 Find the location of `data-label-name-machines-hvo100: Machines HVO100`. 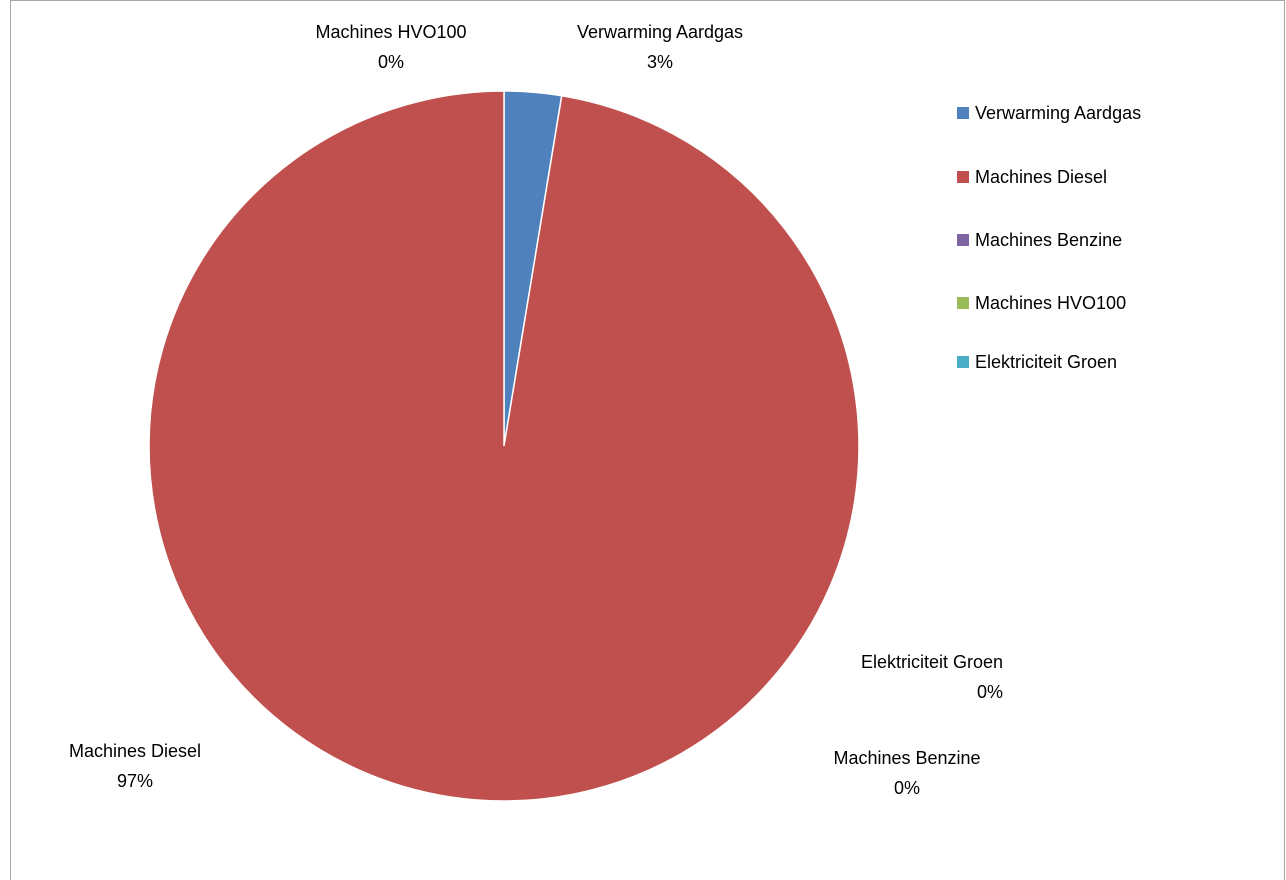

data-label-name-machines-hvo100: Machines HVO100 is located at coordinates (390, 32).